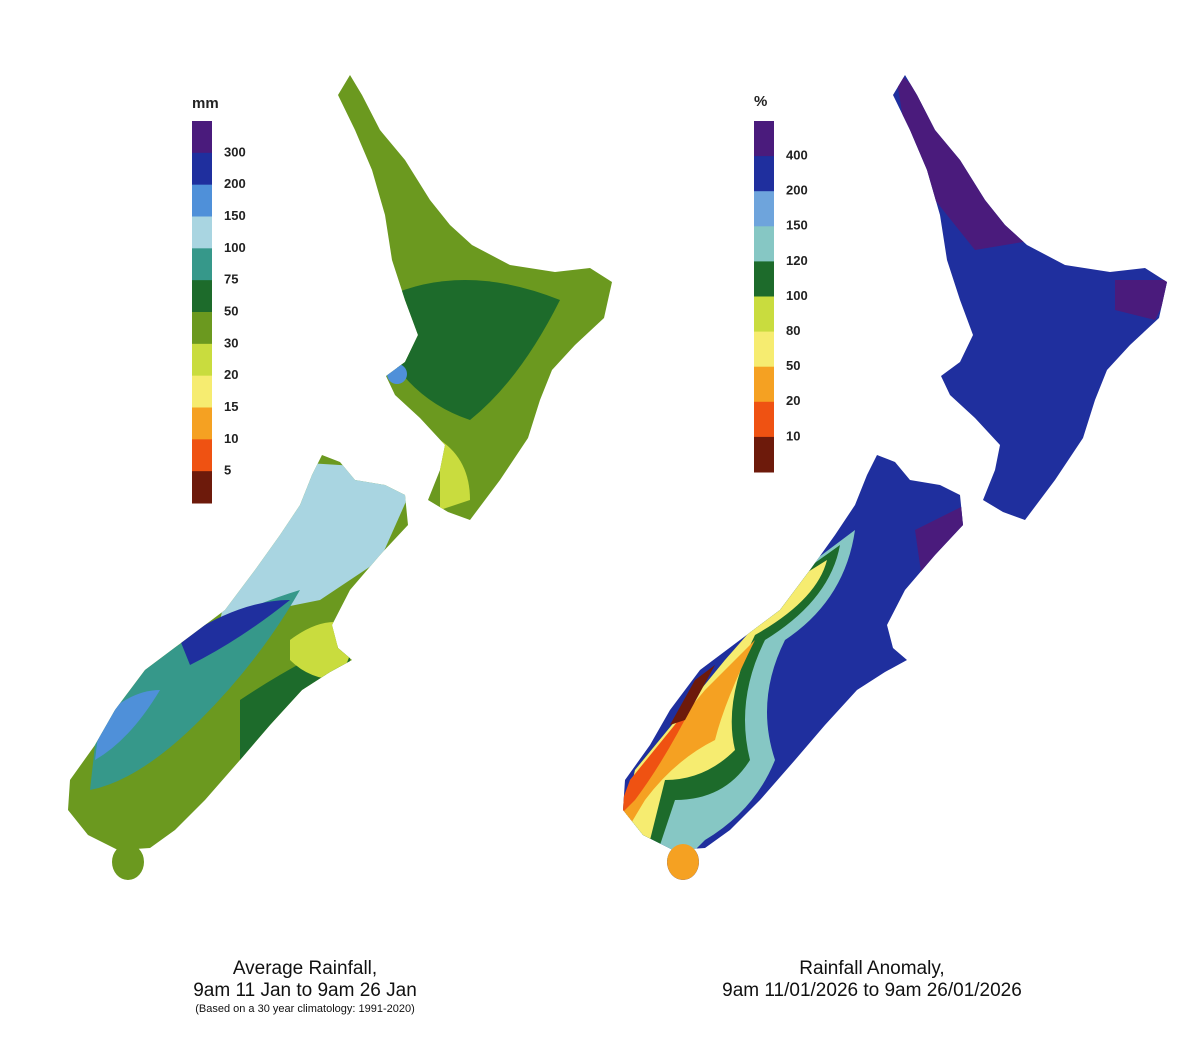 Image resolution: width=1200 pixels, height=1044 pixels. What do you see at coordinates (227, 470) in the screenshot?
I see `legend-label: 5` at bounding box center [227, 470].